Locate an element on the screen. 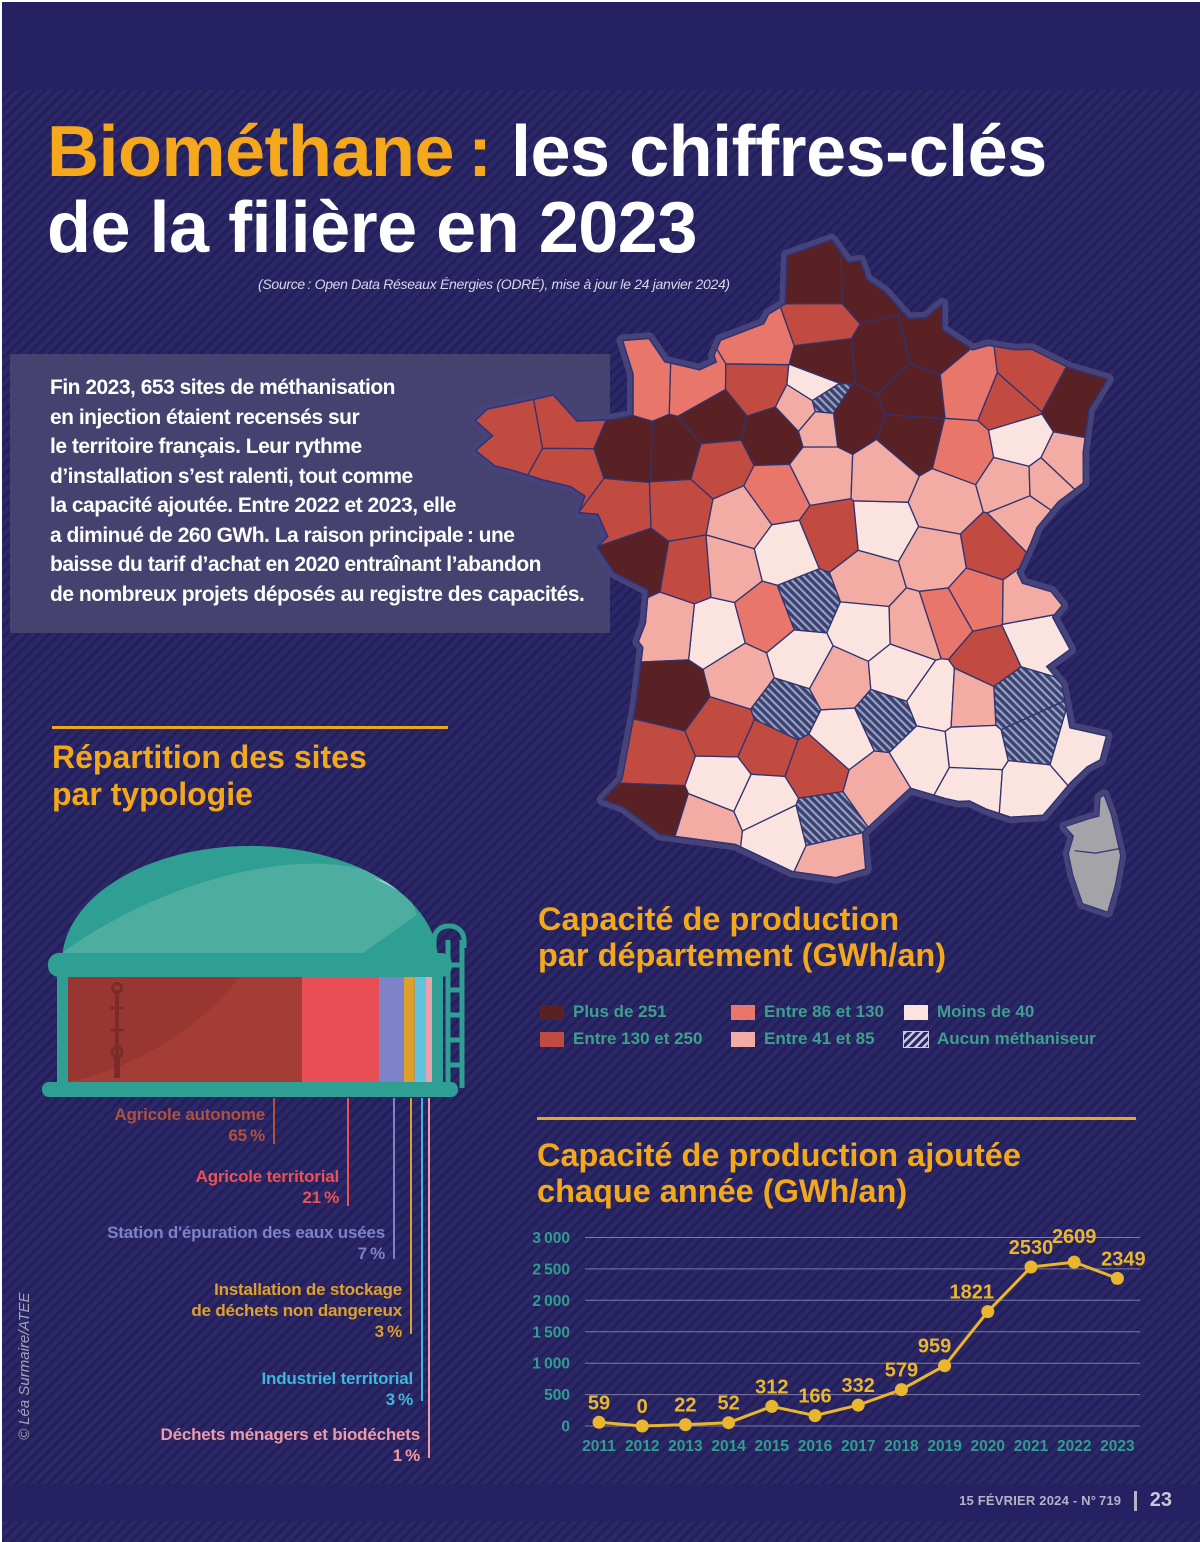 This screenshot has width=1200, height=1542. svg-text: 1821 is located at coordinates (972, 1293).